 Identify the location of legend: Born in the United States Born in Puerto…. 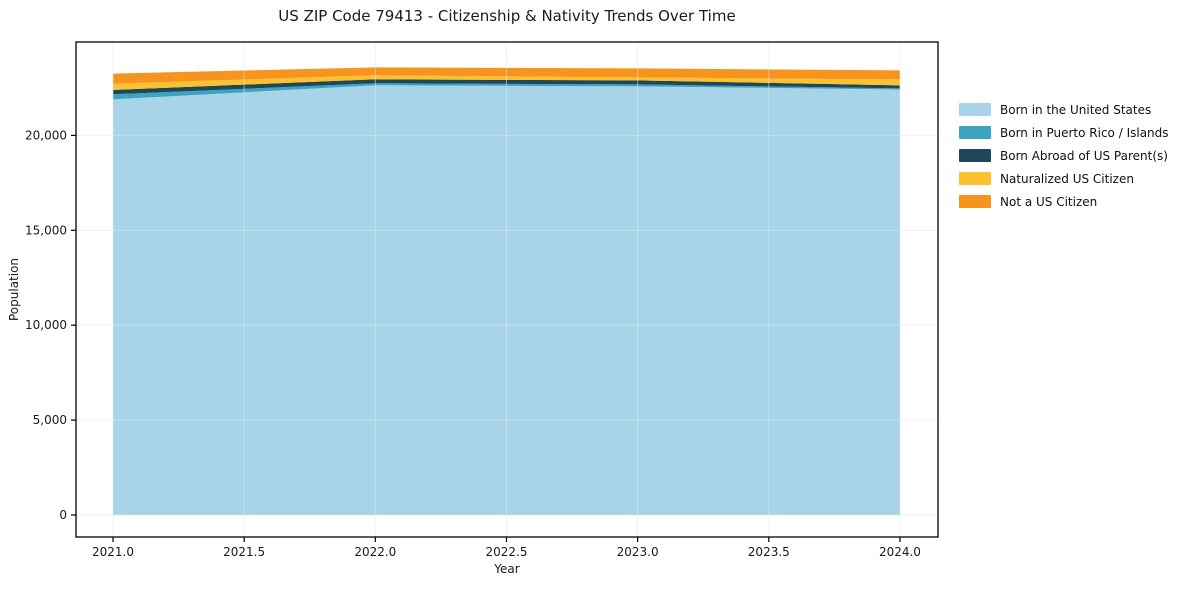
(1064, 160).